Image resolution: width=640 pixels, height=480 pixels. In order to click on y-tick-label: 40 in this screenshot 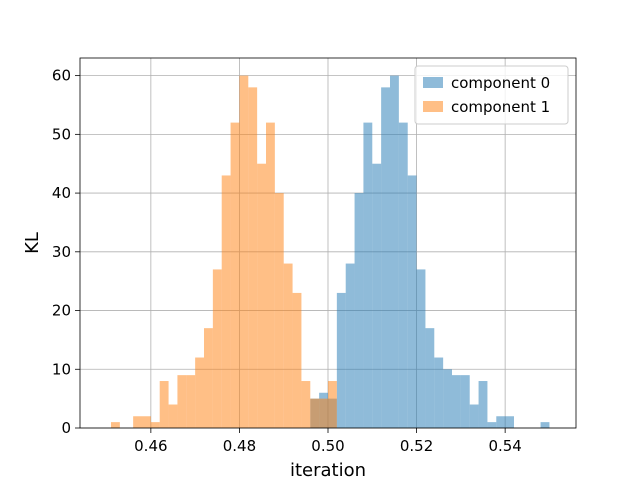, I will do `click(61, 193)`.